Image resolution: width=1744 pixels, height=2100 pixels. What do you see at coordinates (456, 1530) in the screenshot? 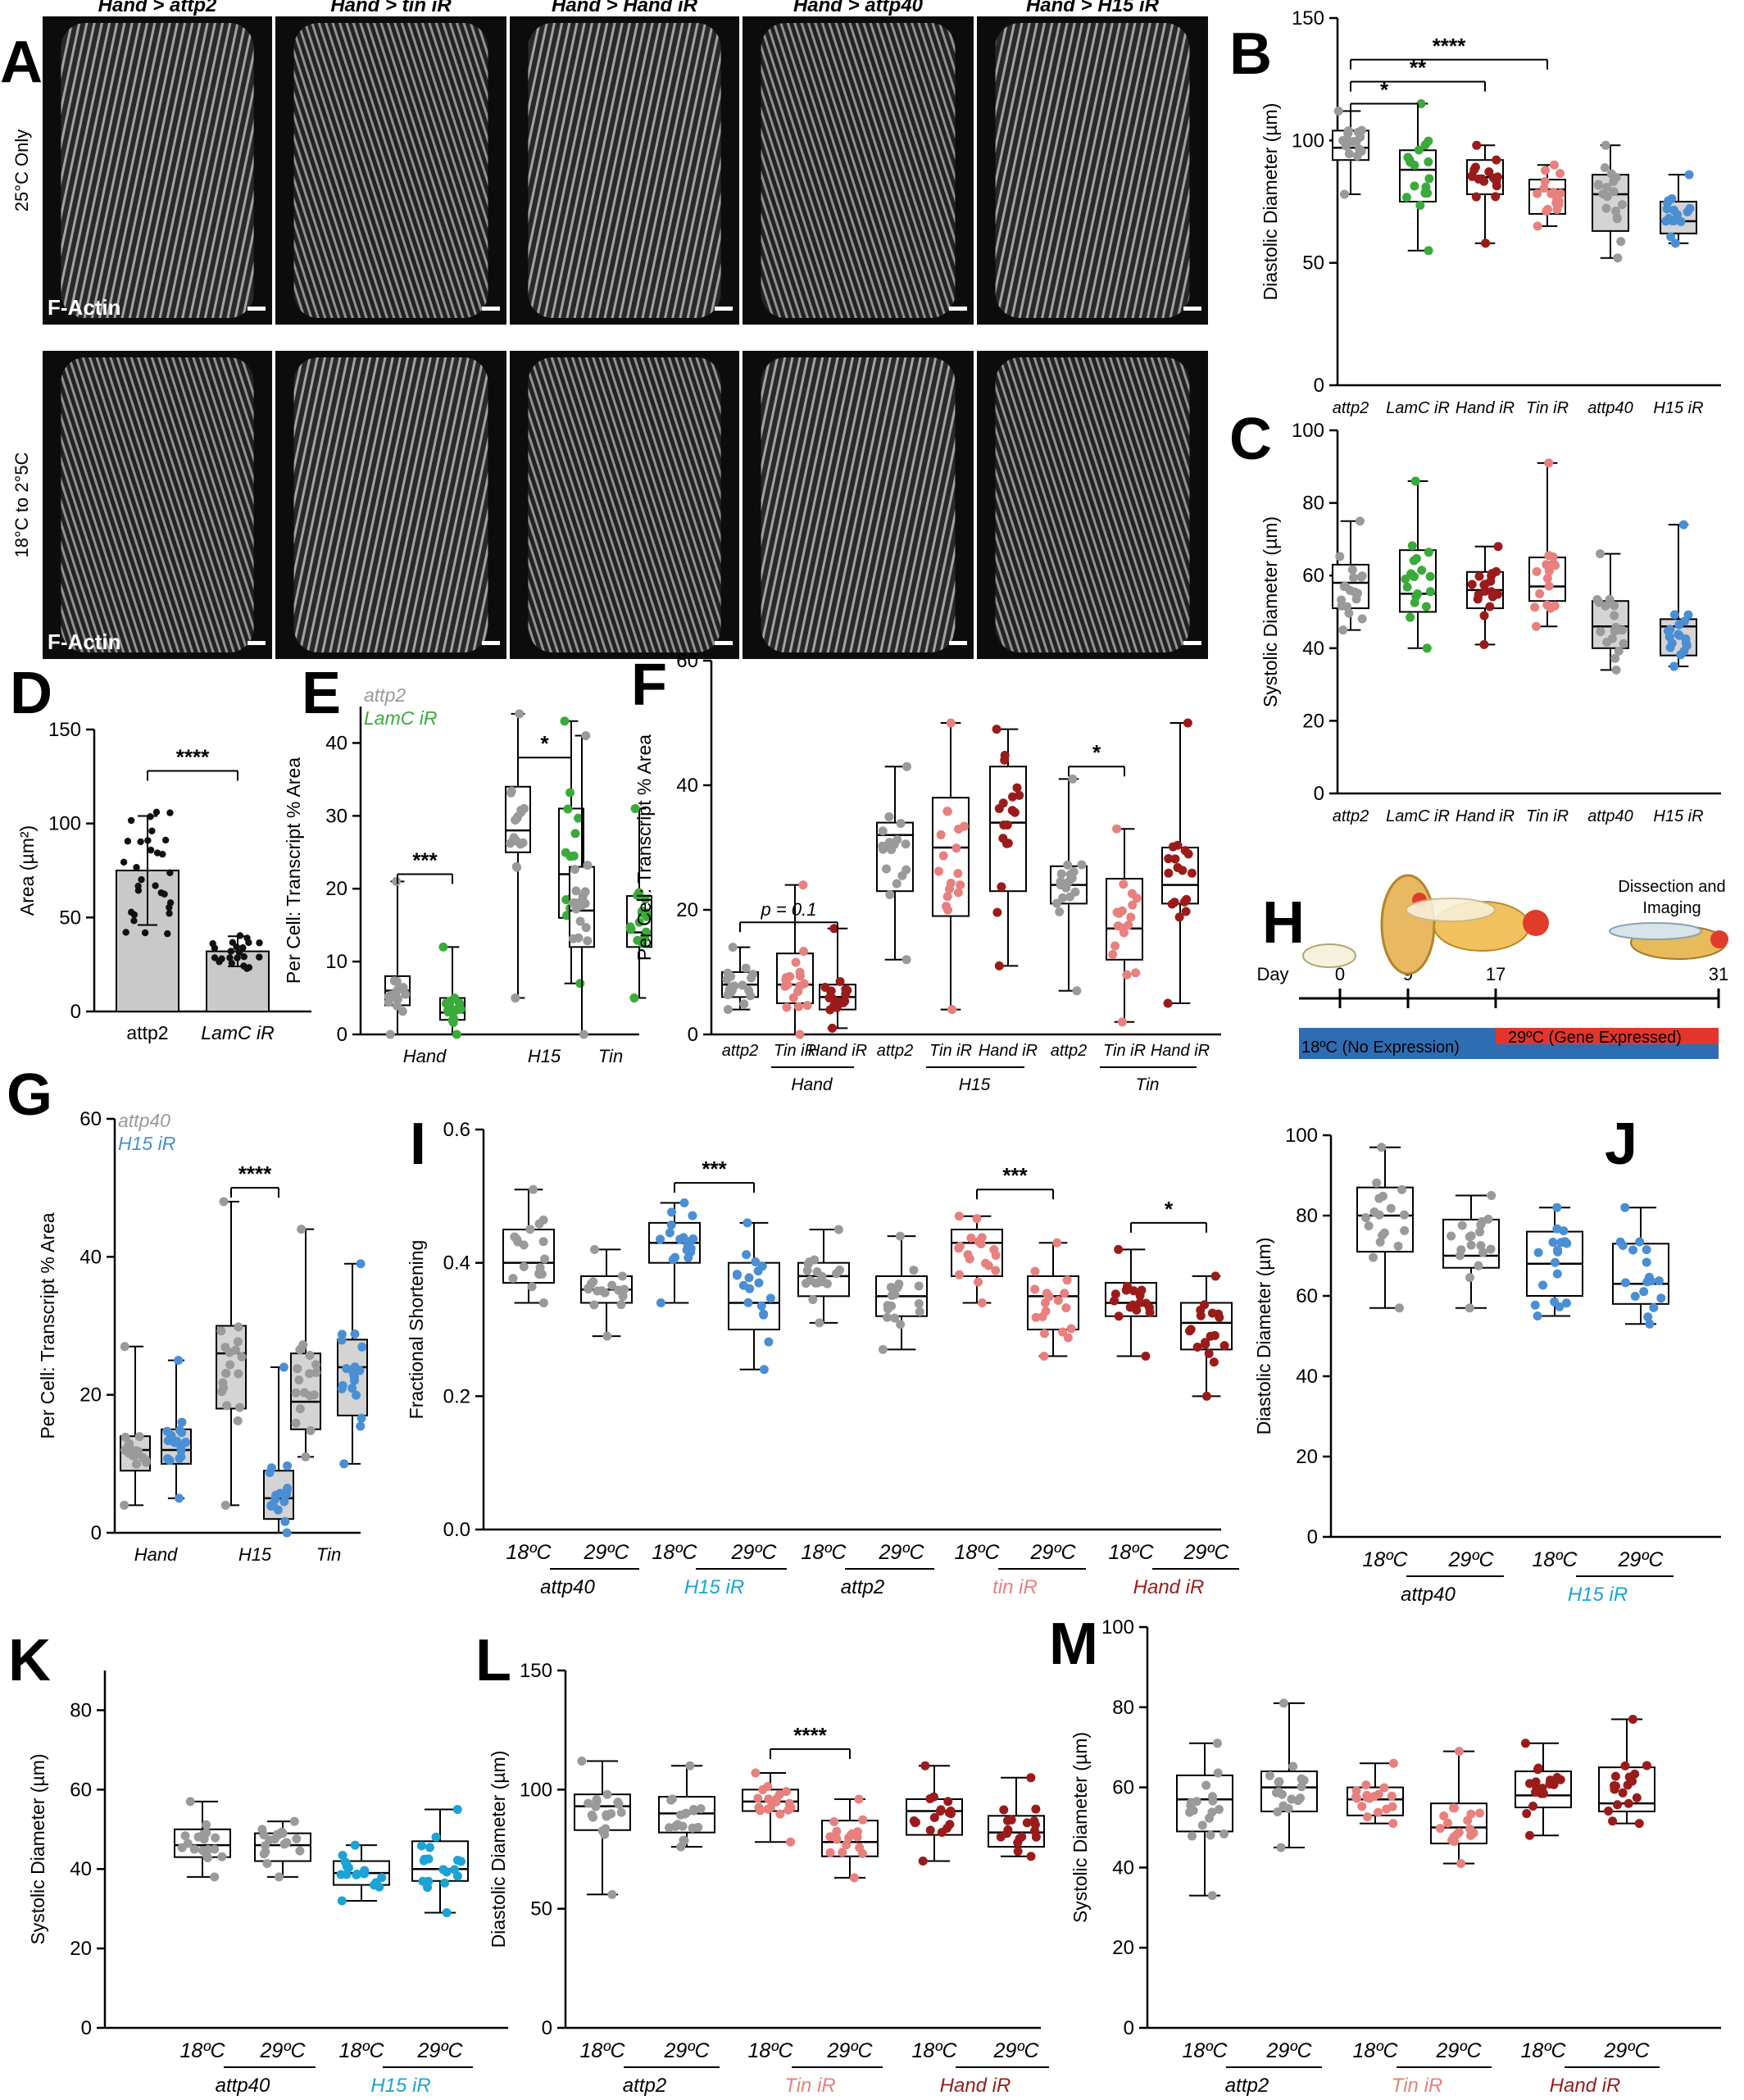
I see `y-tick-label: 0.0` at bounding box center [456, 1530].